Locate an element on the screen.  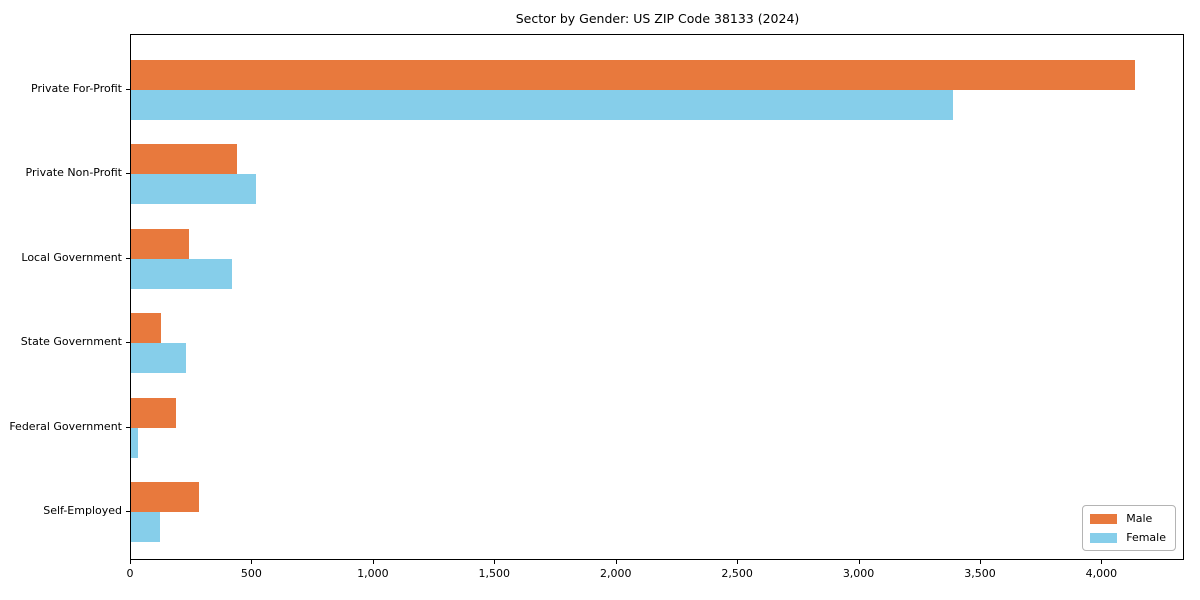
x-tick-label: 1,000 is located at coordinates (373, 573).